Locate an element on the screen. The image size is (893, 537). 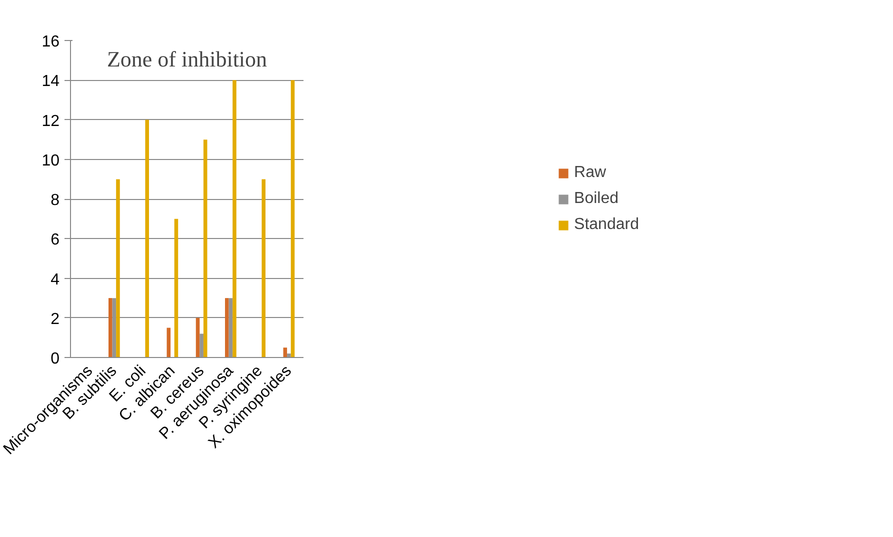
legend-label: Boiled is located at coordinates (596, 199).